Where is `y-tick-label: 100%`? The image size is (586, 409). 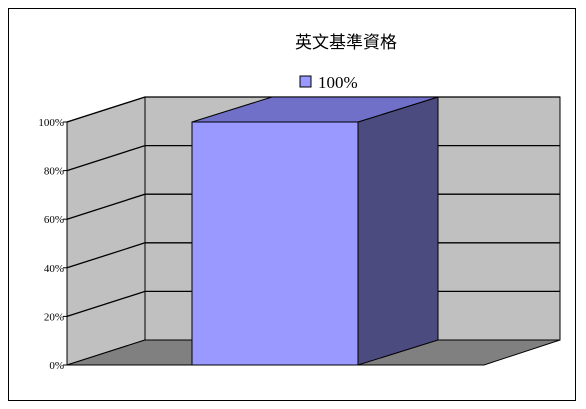 y-tick-label: 100% is located at coordinates (51, 123).